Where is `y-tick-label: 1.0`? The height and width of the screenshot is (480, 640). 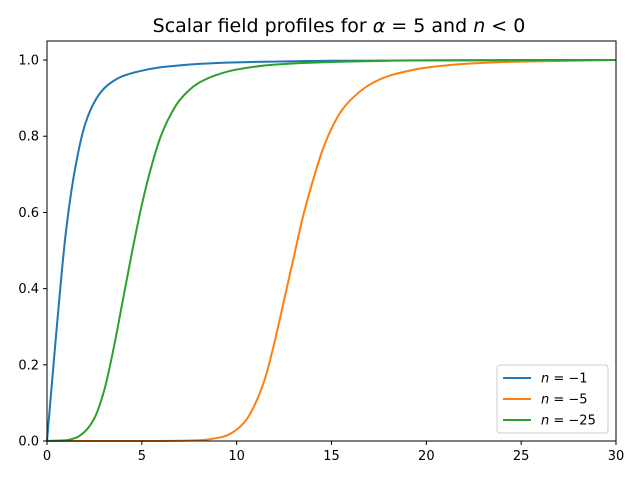 y-tick-label: 1.0 is located at coordinates (28, 61).